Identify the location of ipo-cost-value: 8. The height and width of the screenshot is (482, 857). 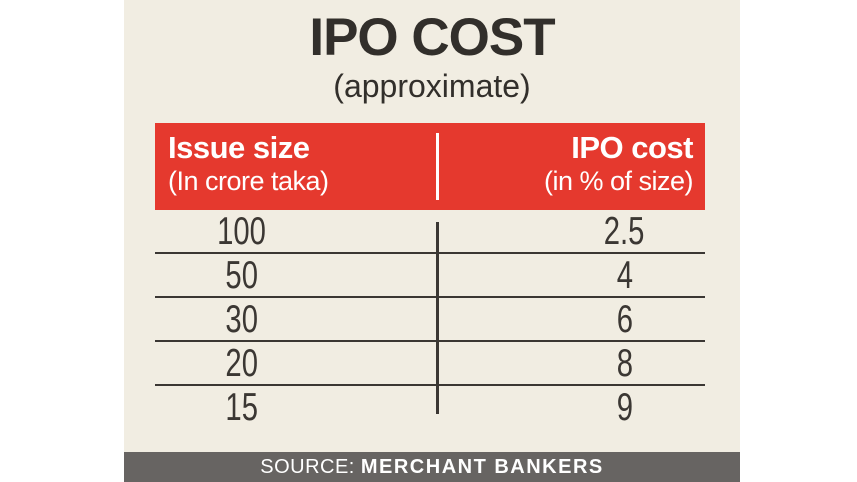
(624, 363).